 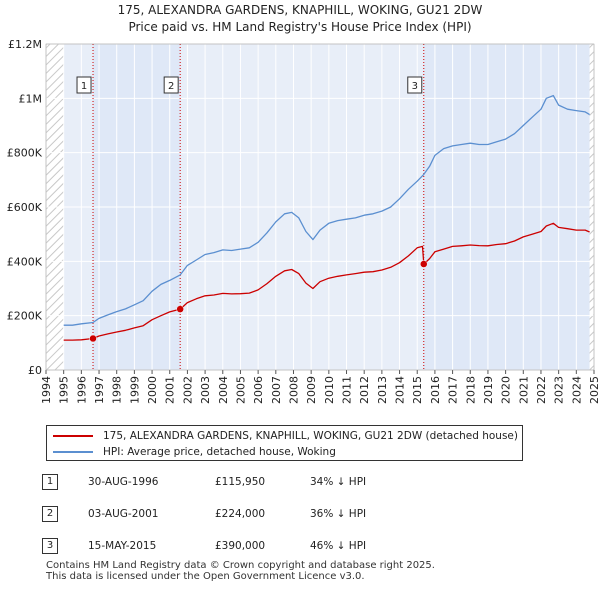 I want to click on sale-date: 15-MAY-2015, so click(x=122, y=546).